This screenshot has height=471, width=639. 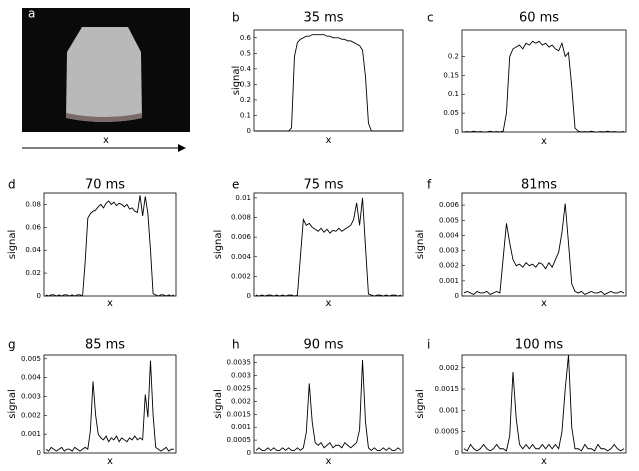 What do you see at coordinates (239, 363) in the screenshot?
I see `y-tick-label: 0.0035` at bounding box center [239, 363].